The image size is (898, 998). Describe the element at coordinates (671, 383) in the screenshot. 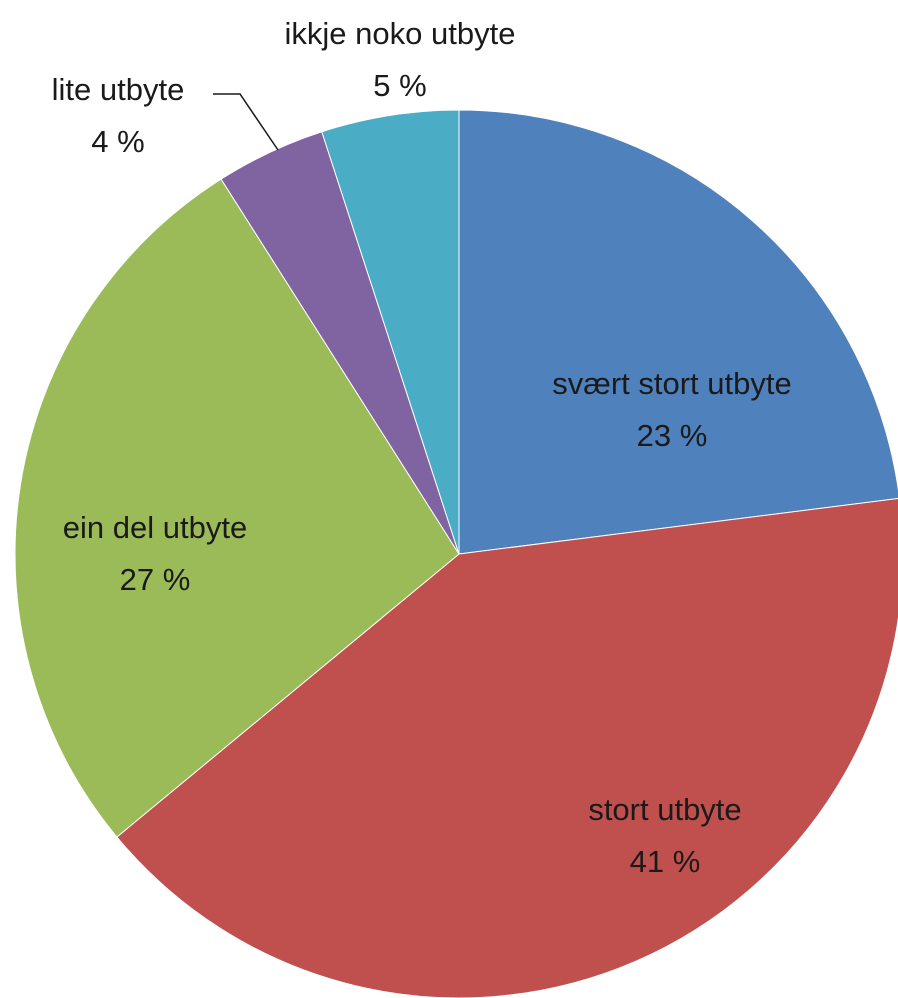

I see `slice-label: svært stort utbyte` at that location.